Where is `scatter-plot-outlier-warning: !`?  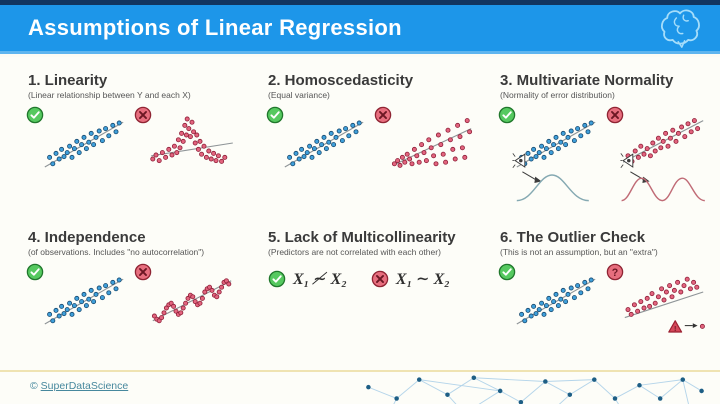
scatter-plot-outlier-warning: ! is located at coordinates (664, 303).